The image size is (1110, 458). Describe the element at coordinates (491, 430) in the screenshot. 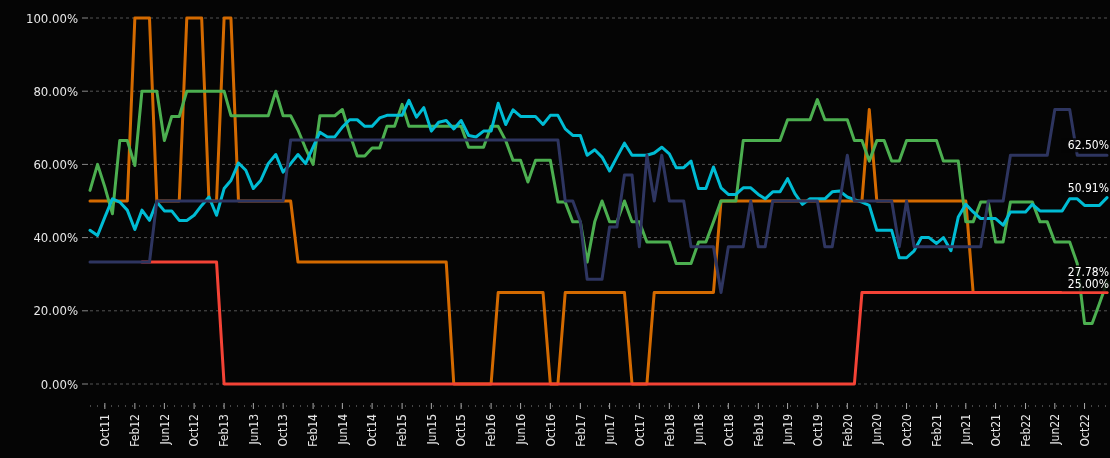

I see `x-tick-label: Feb16` at that location.